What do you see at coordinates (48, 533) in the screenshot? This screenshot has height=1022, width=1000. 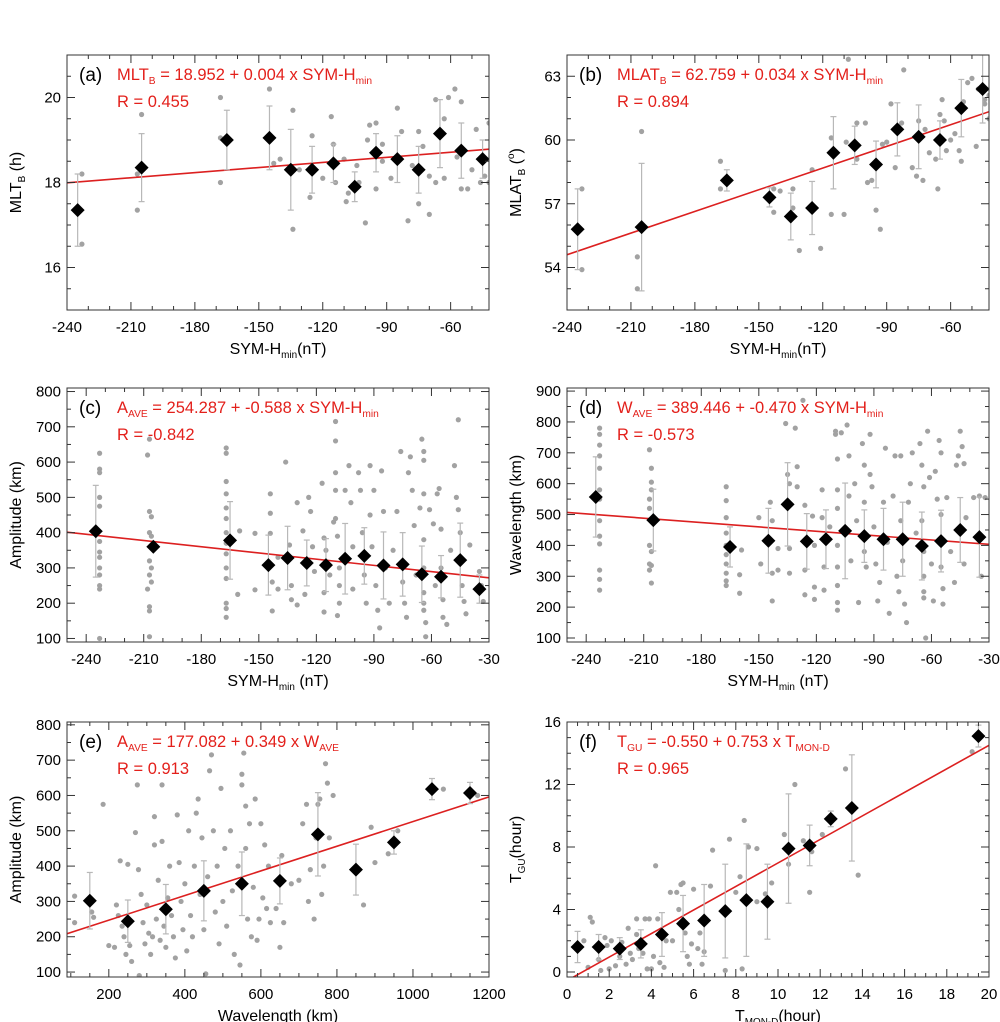 I see `y-tick-label: 400` at bounding box center [48, 533].